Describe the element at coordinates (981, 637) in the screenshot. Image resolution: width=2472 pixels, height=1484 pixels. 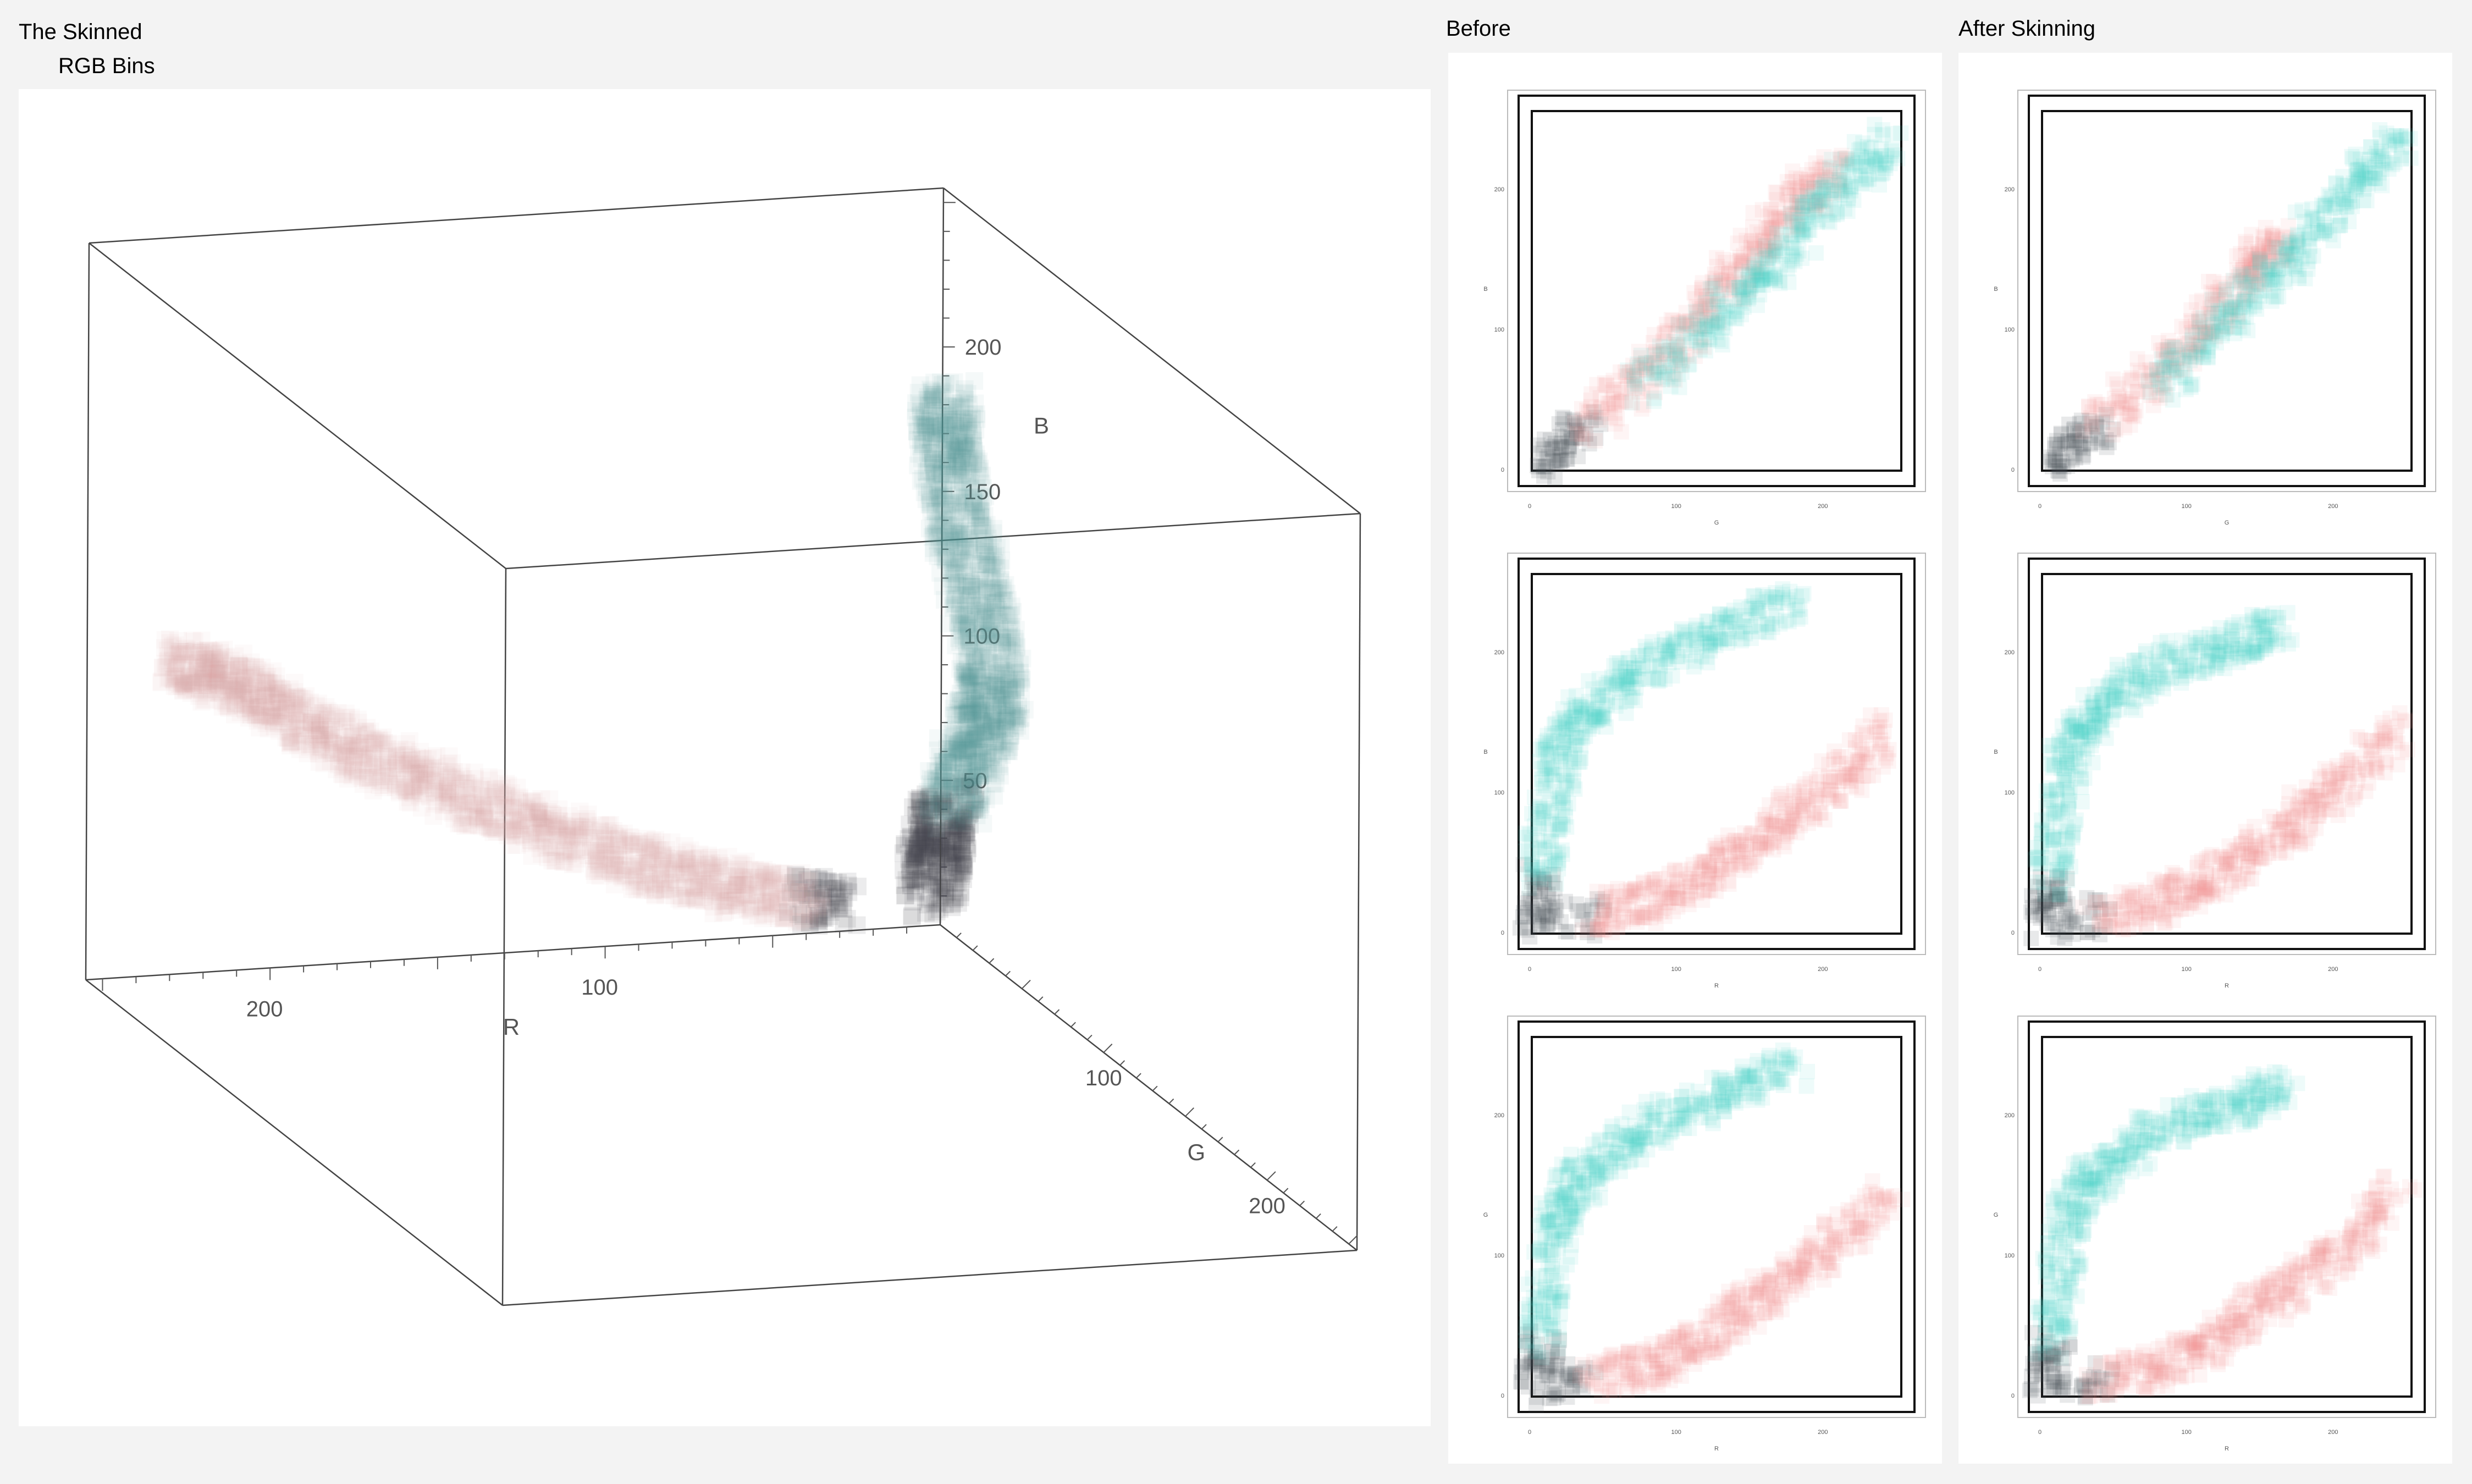
I see `b-tick-label: 100` at that location.